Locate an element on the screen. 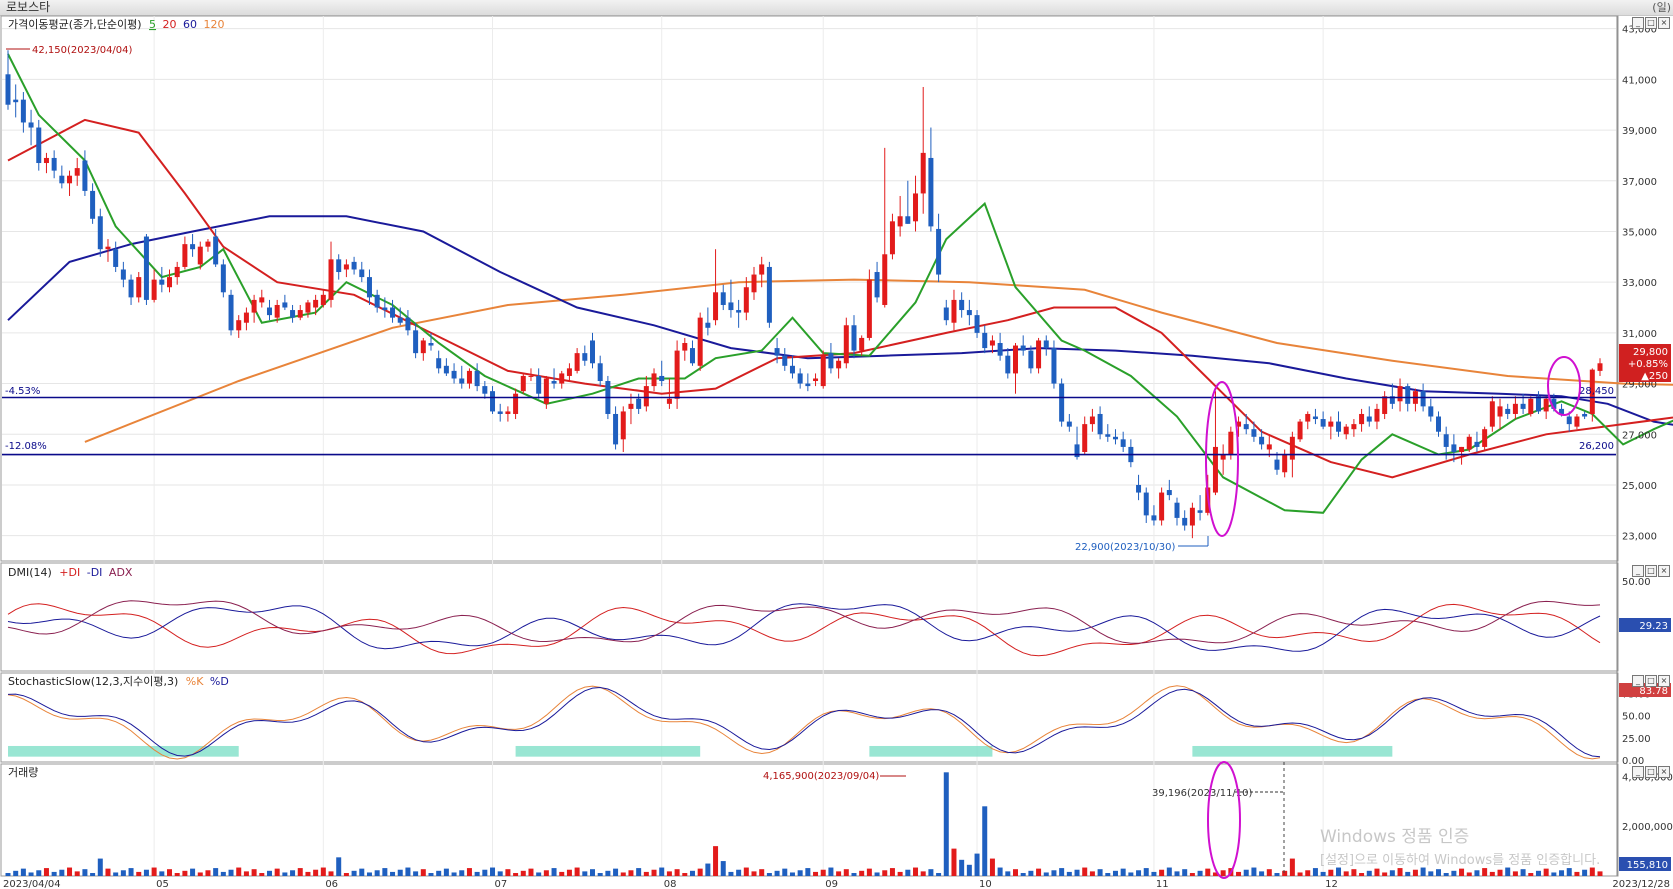 The width and height of the screenshot is (1673, 889). x-axis-label: 2023/04/04 is located at coordinates (32, 884).